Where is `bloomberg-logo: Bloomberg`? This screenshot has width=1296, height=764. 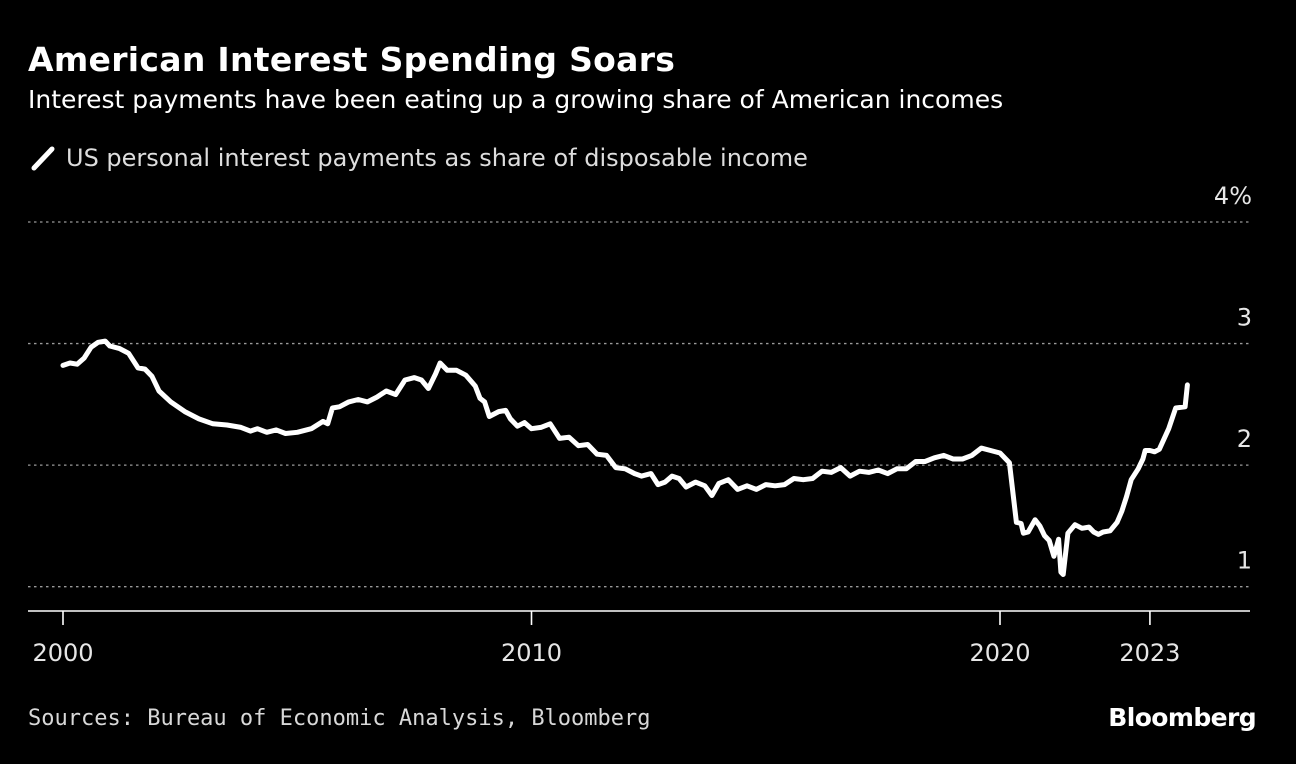 bloomberg-logo: Bloomberg is located at coordinates (1182, 717).